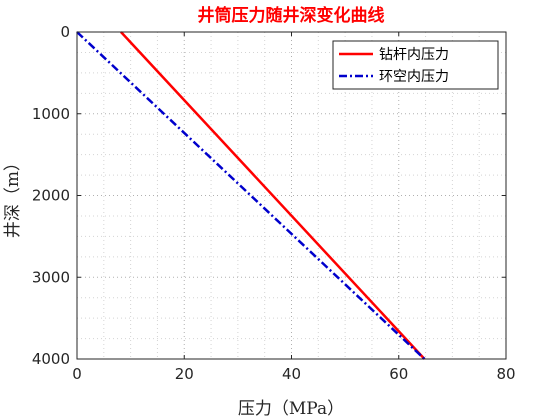 The height and width of the screenshot is (420, 560). I want to click on y-tick-label: 0, so click(65, 32).